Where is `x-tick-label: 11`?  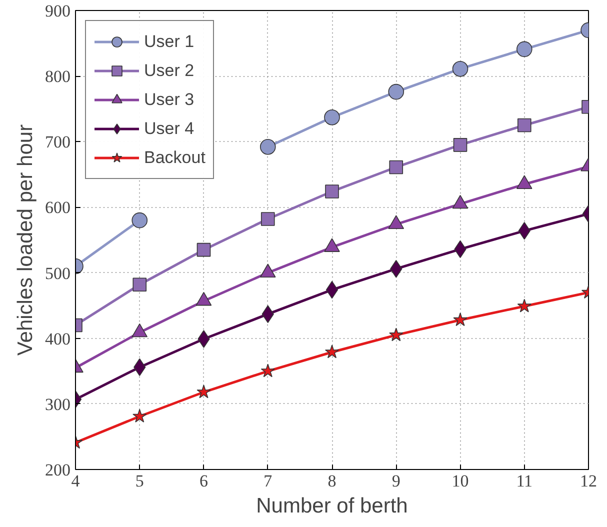
x-tick-label: 11 is located at coordinates (524, 481).